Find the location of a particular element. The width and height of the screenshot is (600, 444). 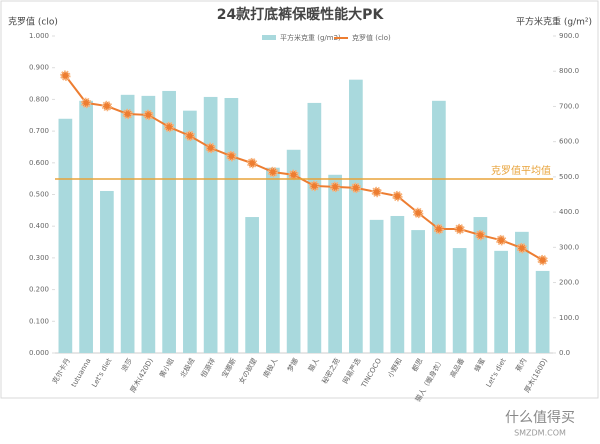

y2-tick-label: 600.0 is located at coordinates (569, 142).